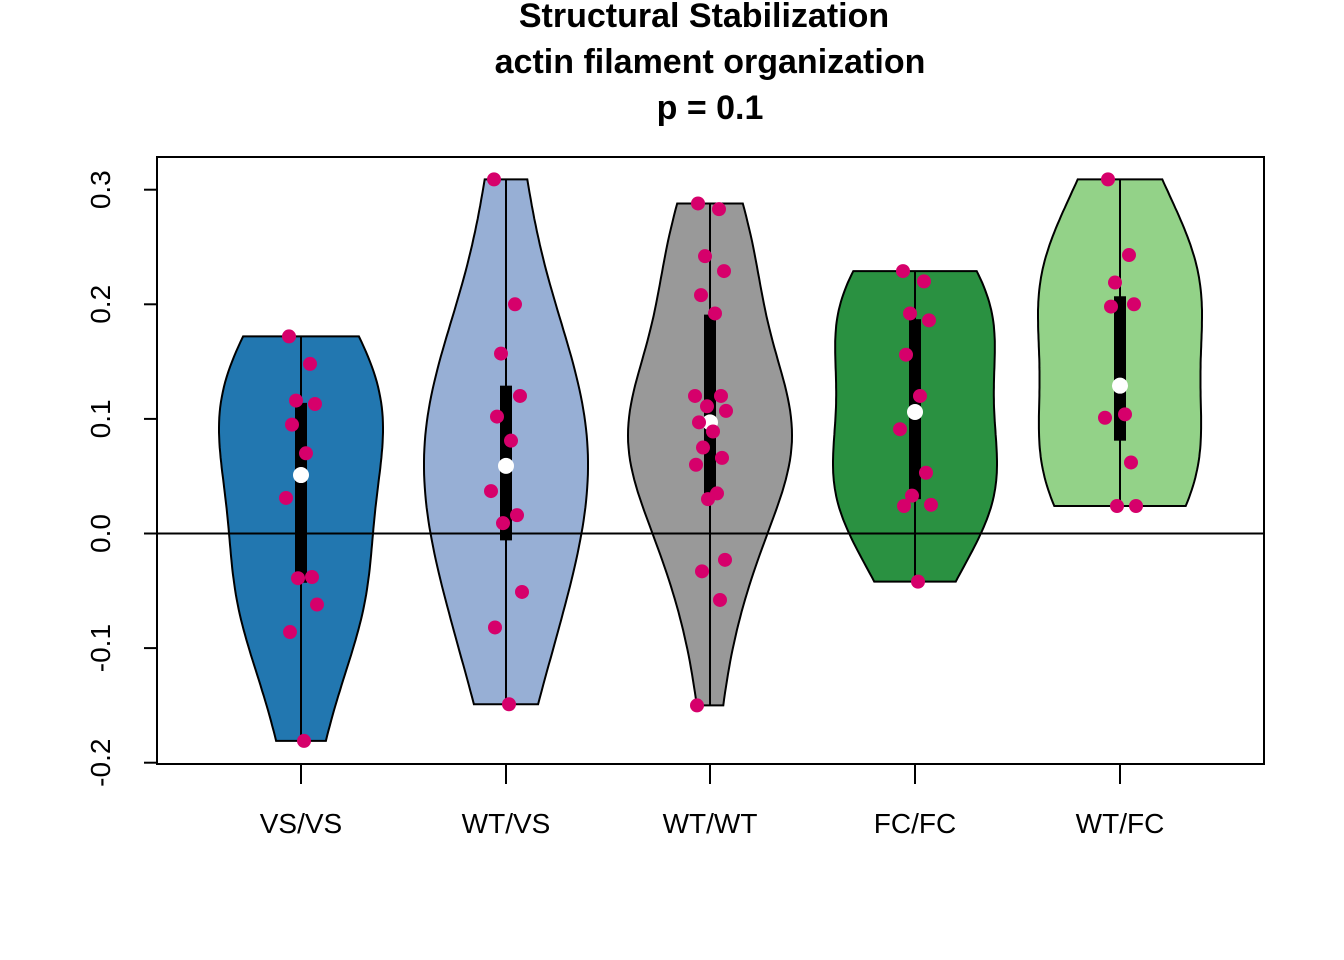 The height and width of the screenshot is (960, 1344). I want to click on y-tick-label: -0.2, so click(100, 763).